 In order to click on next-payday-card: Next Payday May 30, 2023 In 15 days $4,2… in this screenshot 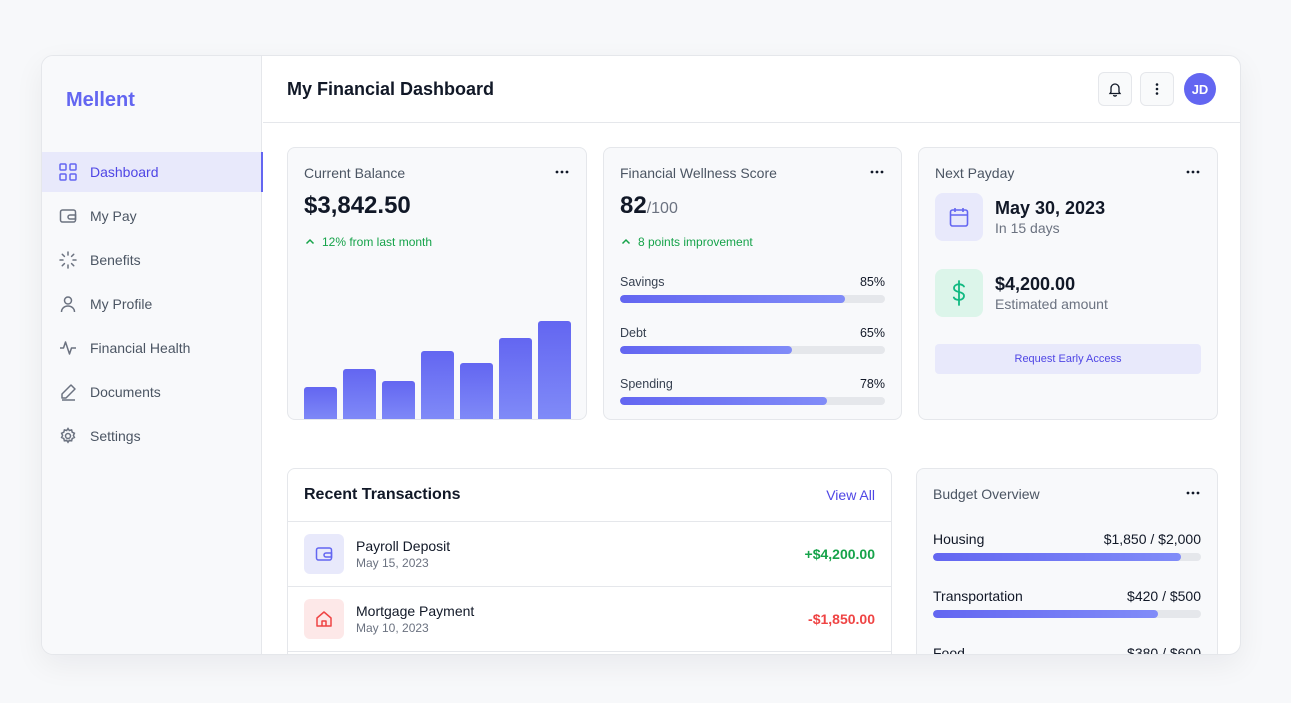, I will do `click(1068, 283)`.